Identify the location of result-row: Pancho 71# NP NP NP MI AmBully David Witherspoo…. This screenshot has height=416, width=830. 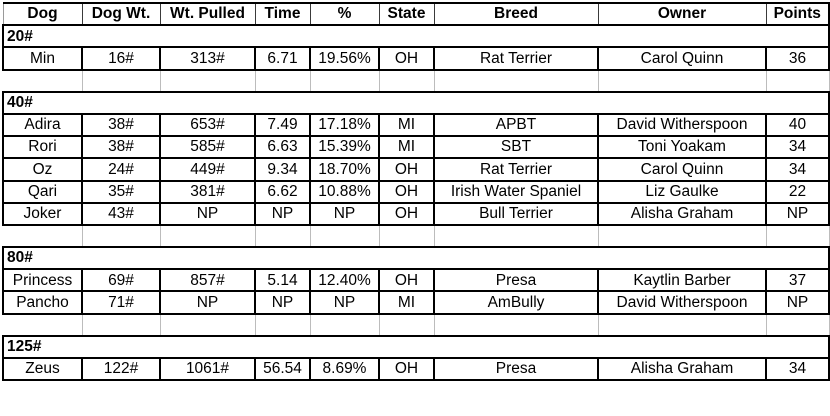
(416, 302).